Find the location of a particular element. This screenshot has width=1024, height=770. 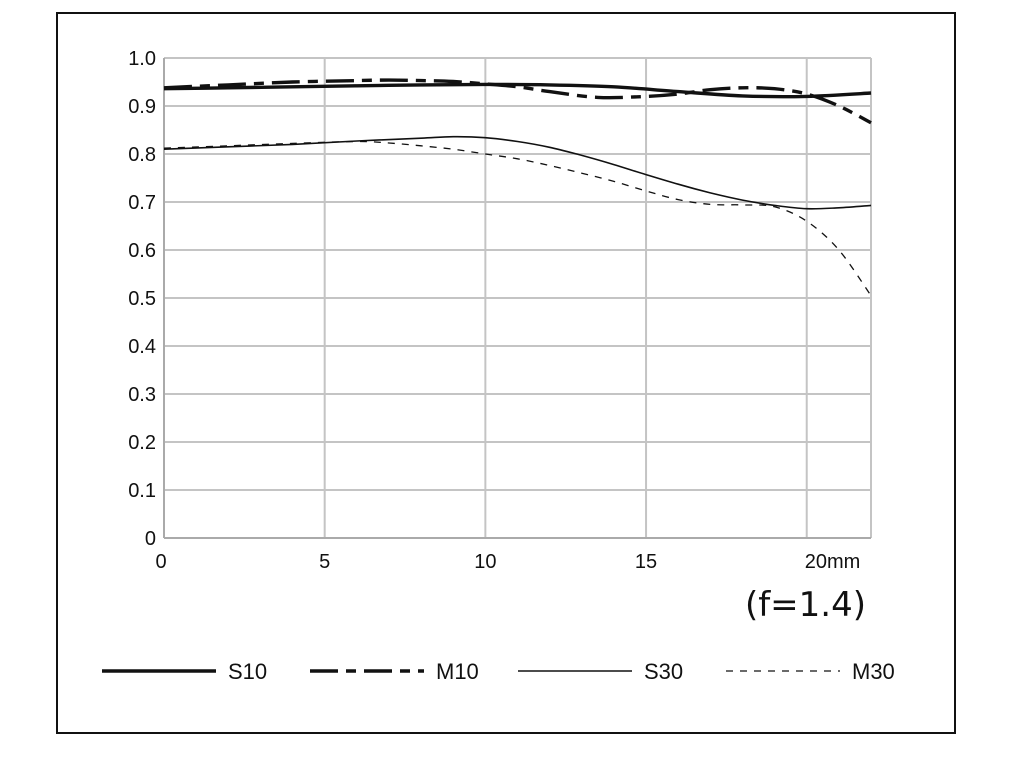

y-tick-label: 0.3 is located at coordinates (142, 395).